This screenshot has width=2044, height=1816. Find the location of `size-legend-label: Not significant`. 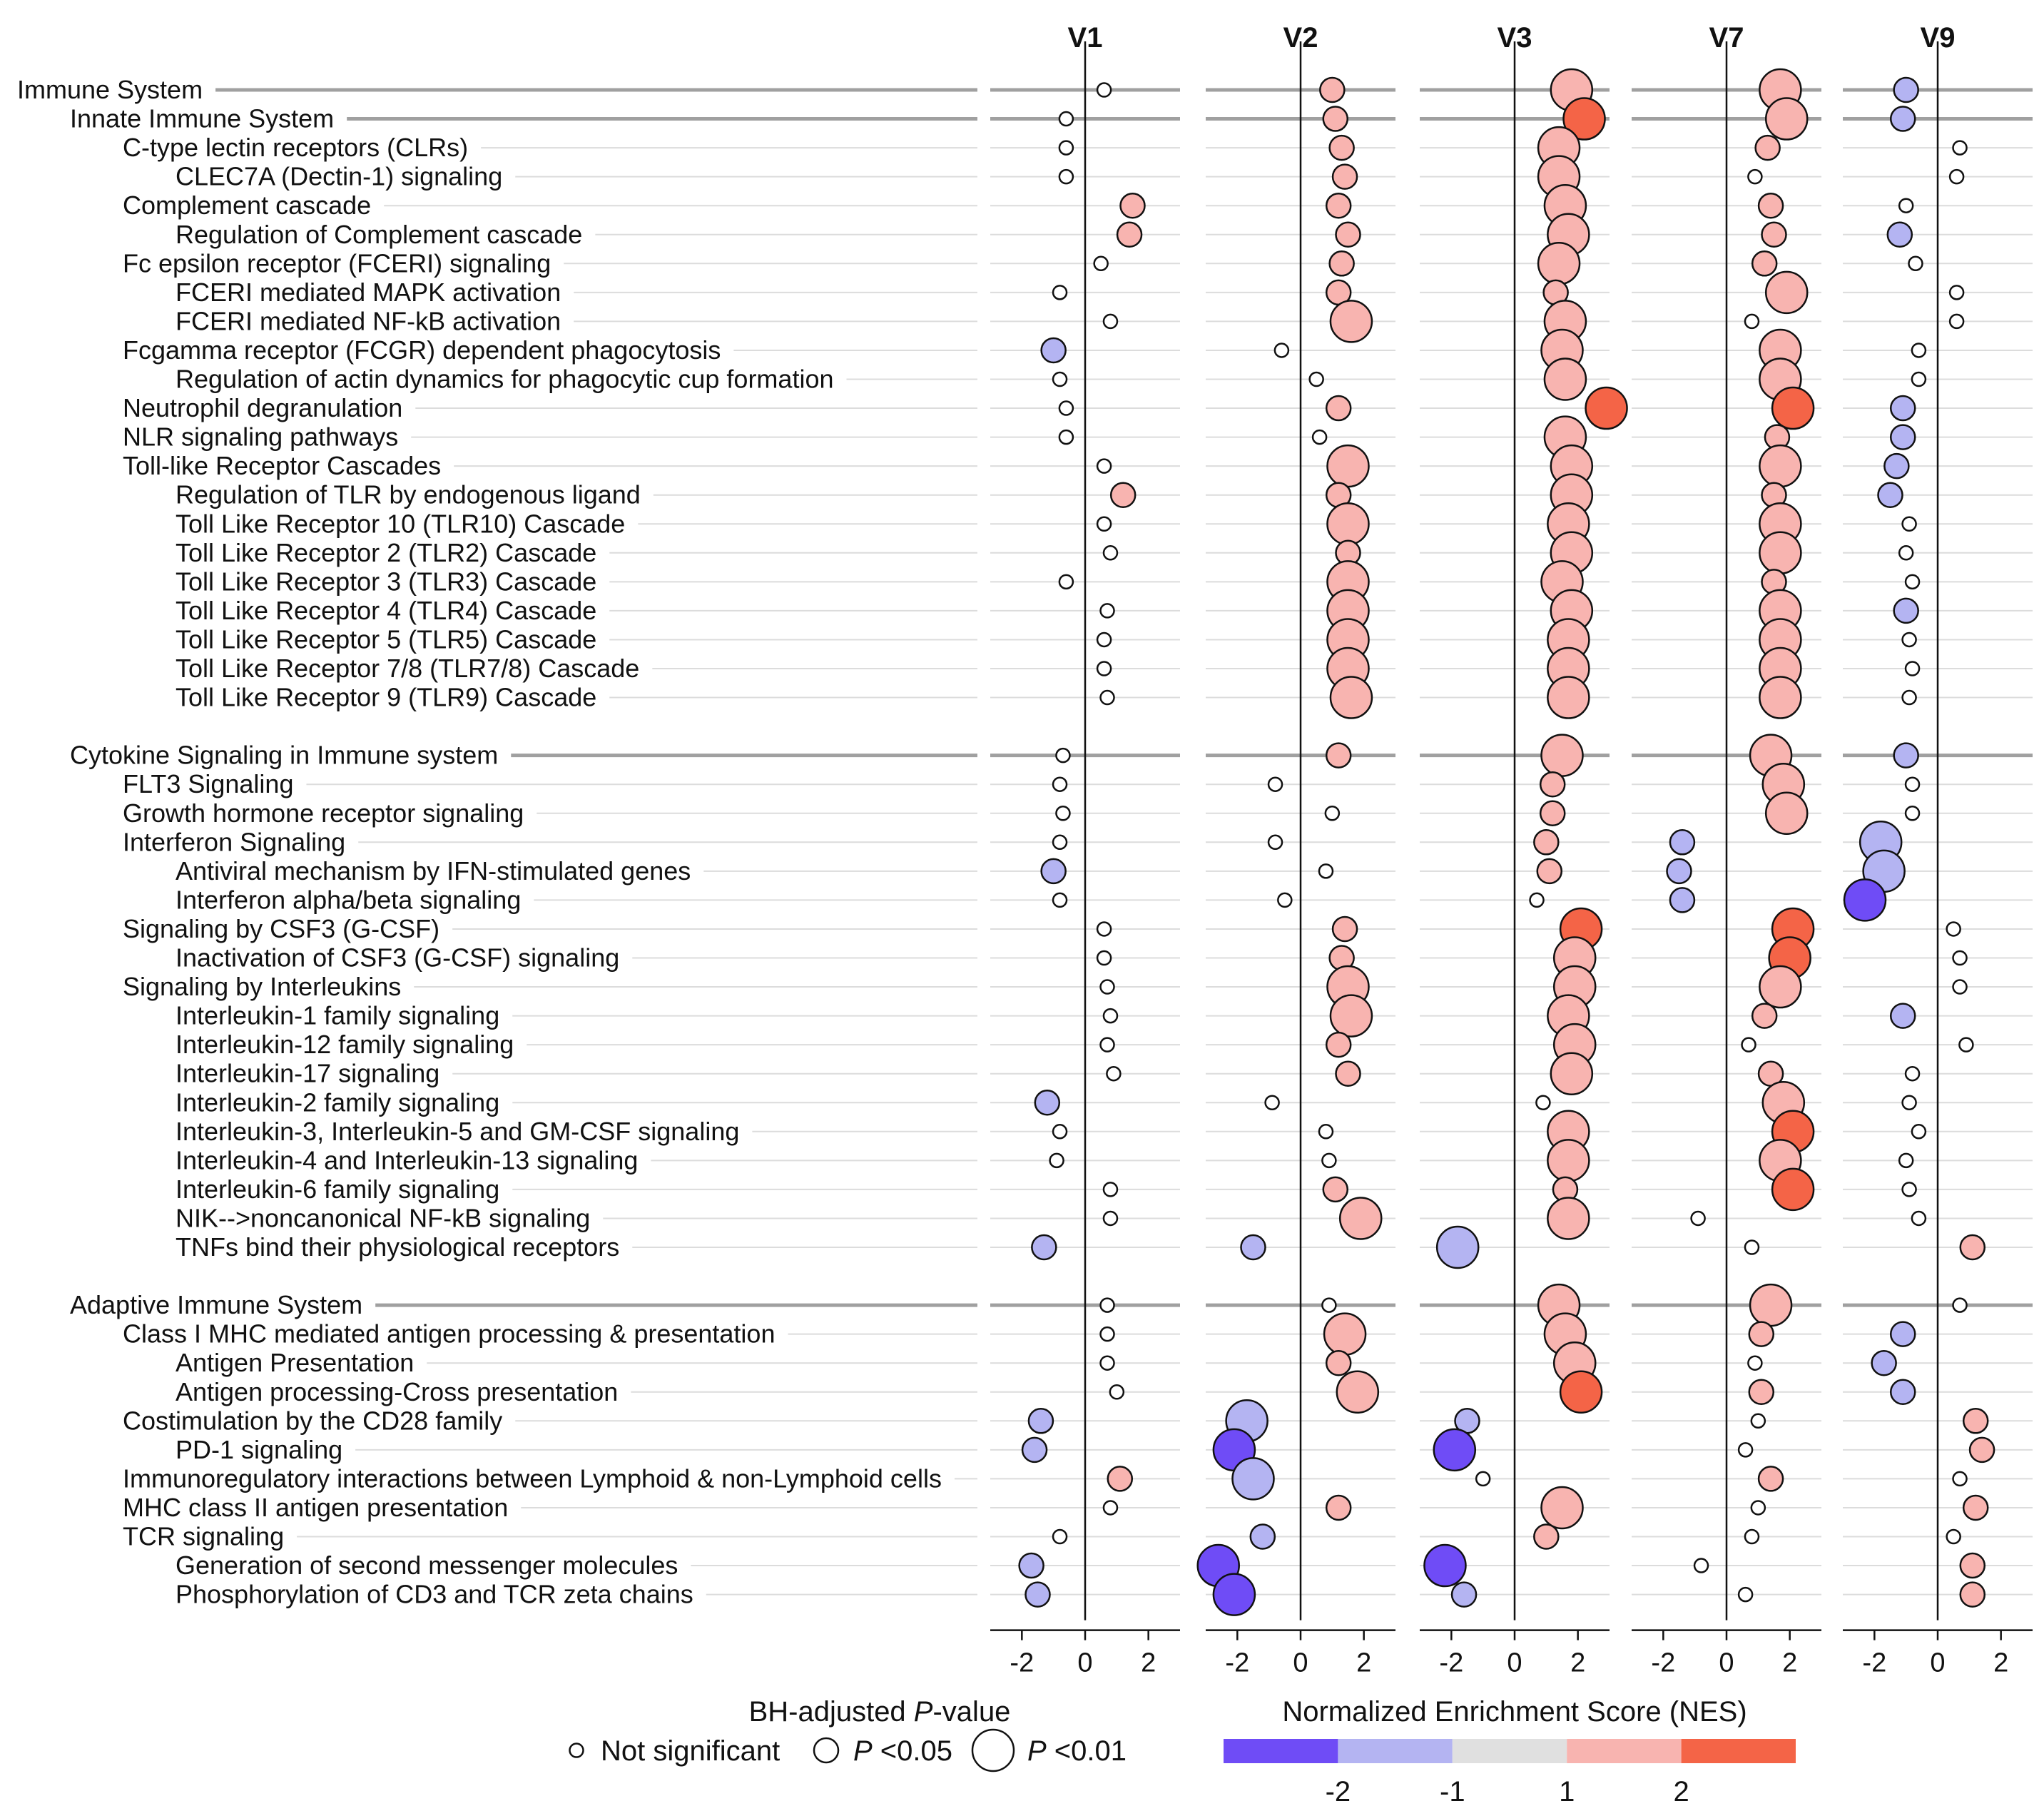

size-legend-label: Not significant is located at coordinates (690, 1751).